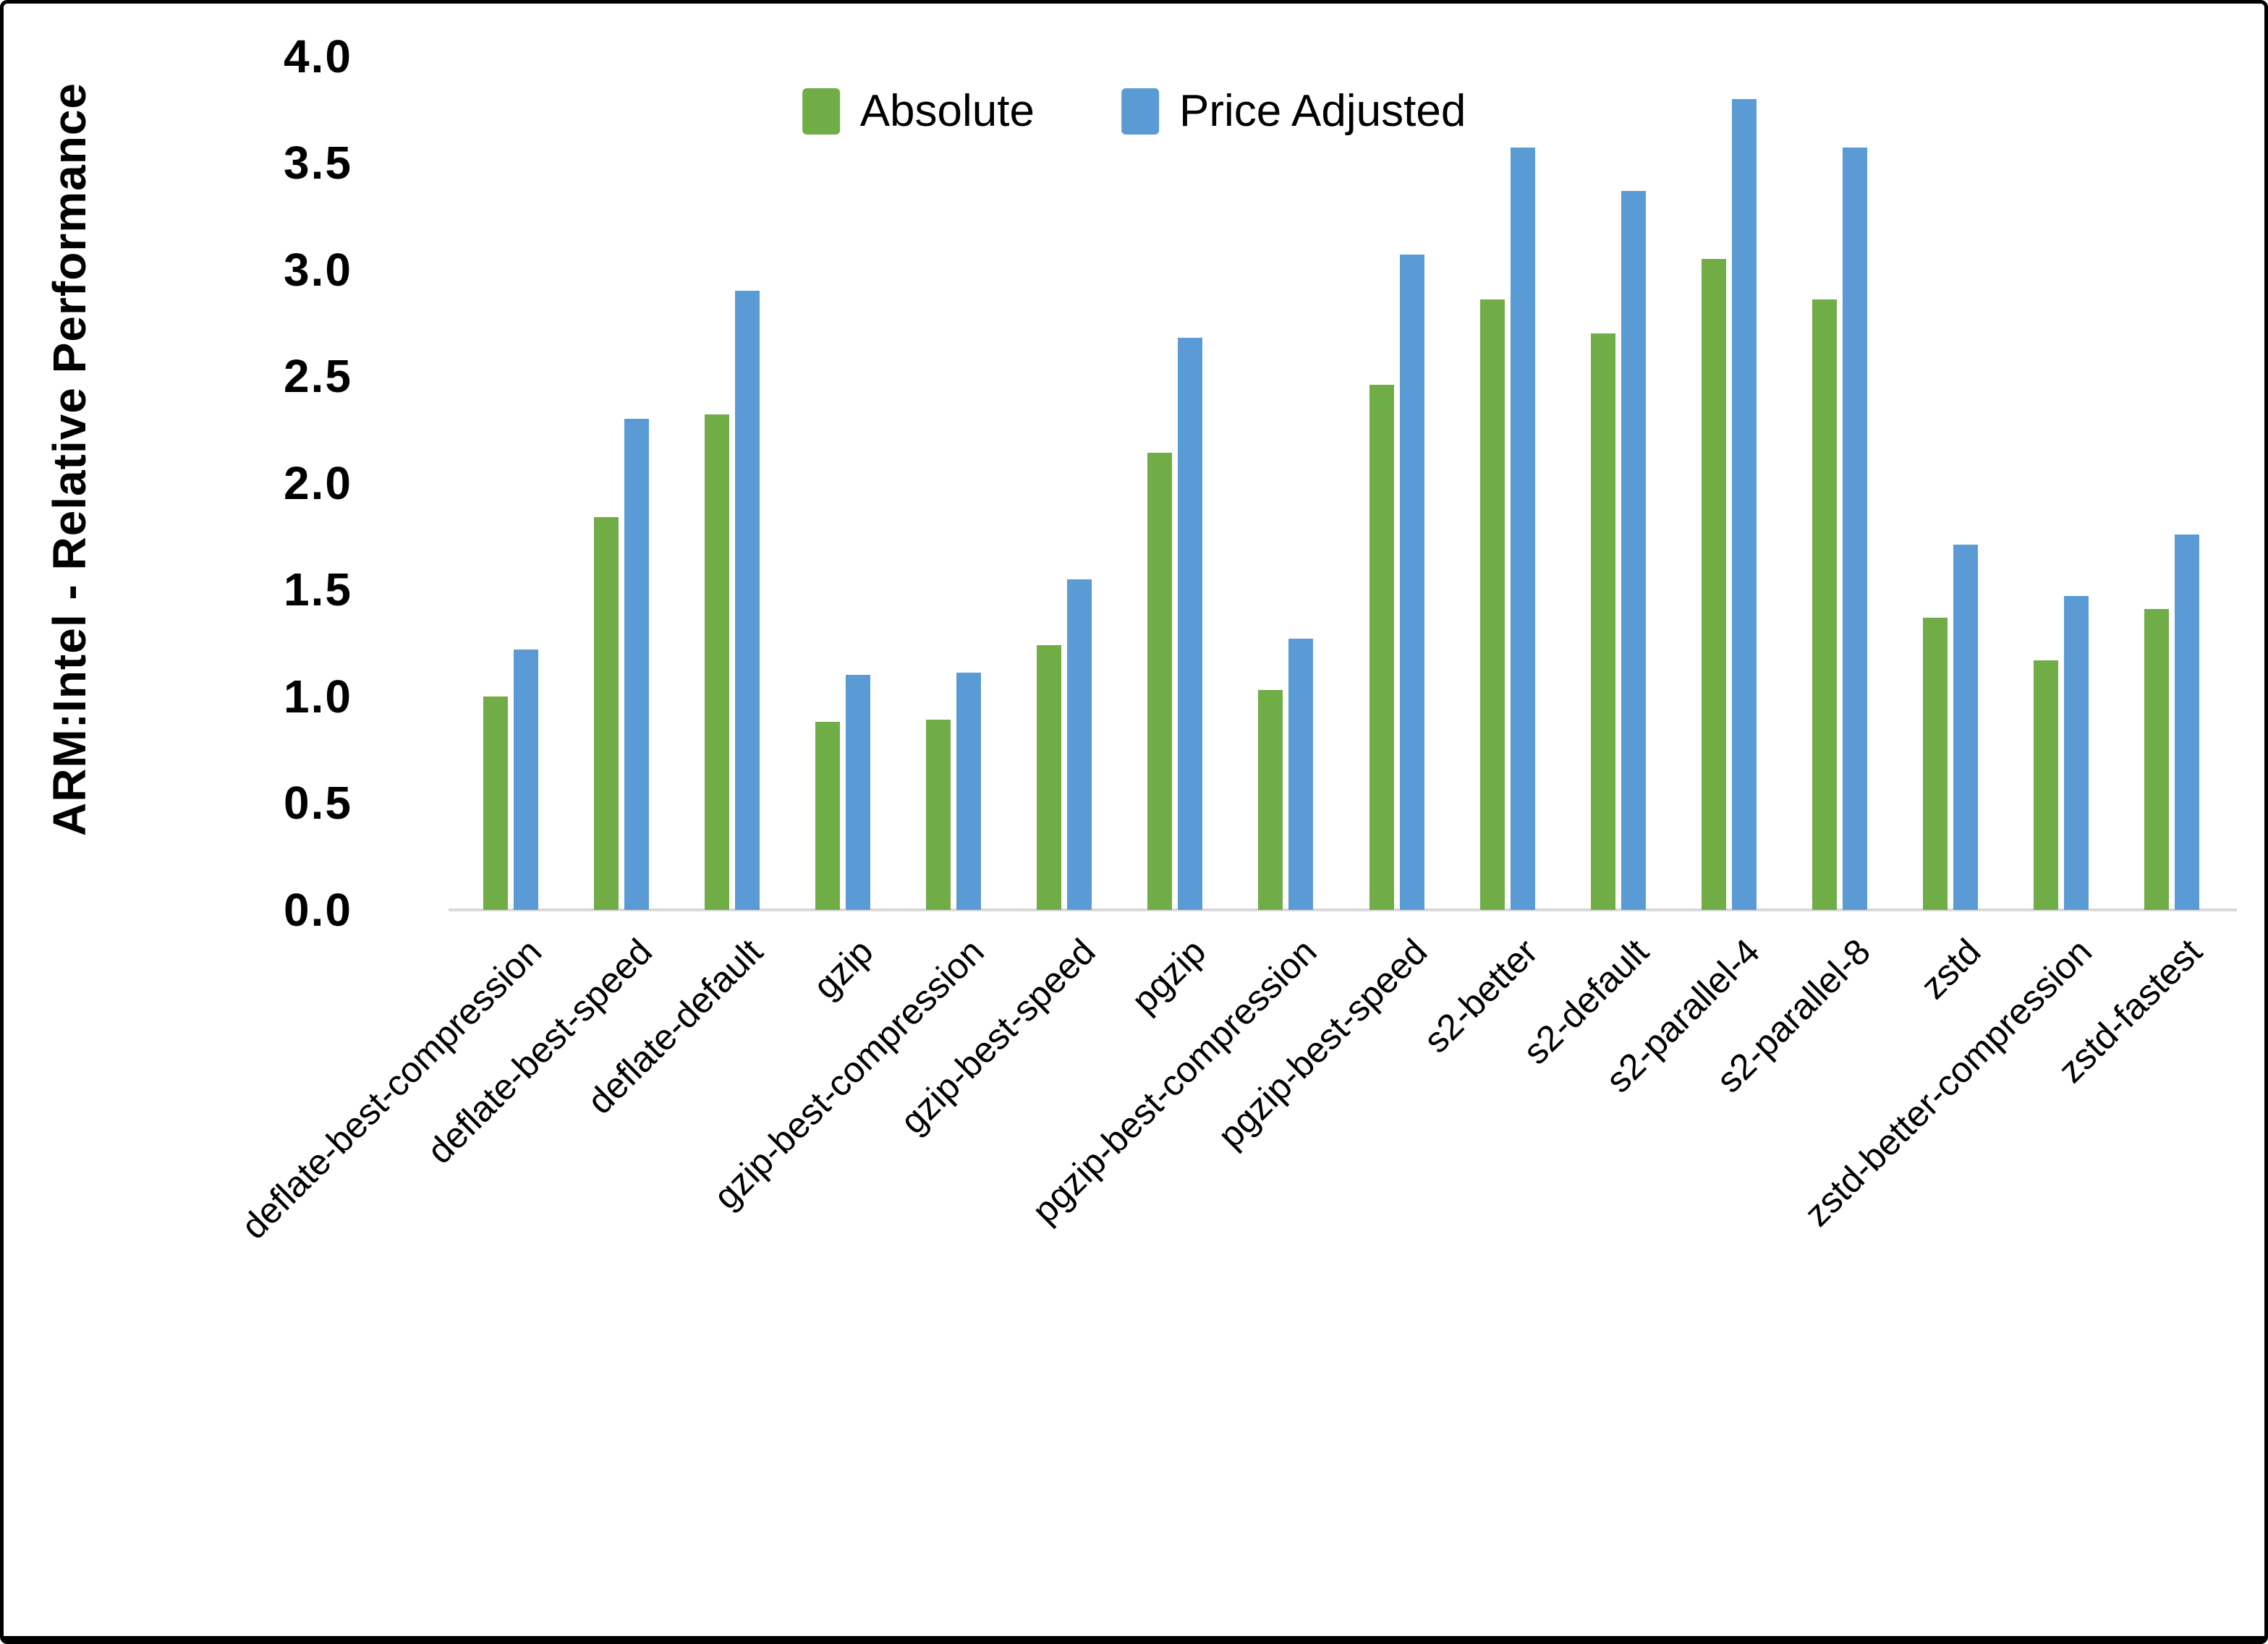 The image size is (2268, 1644). Describe the element at coordinates (947, 111) in the screenshot. I see `legend-label-absolute: Absolute` at that location.